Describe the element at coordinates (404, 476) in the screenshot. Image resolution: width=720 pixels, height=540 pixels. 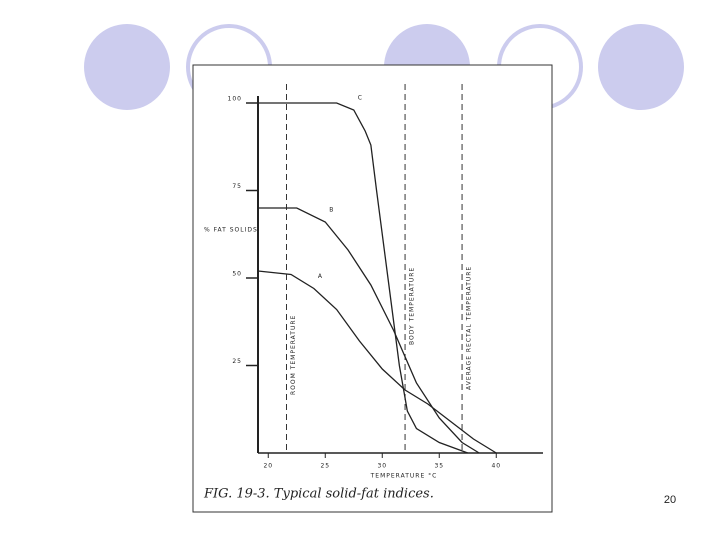
I see `x-axis-label: TEMPERATURE °C` at that location.